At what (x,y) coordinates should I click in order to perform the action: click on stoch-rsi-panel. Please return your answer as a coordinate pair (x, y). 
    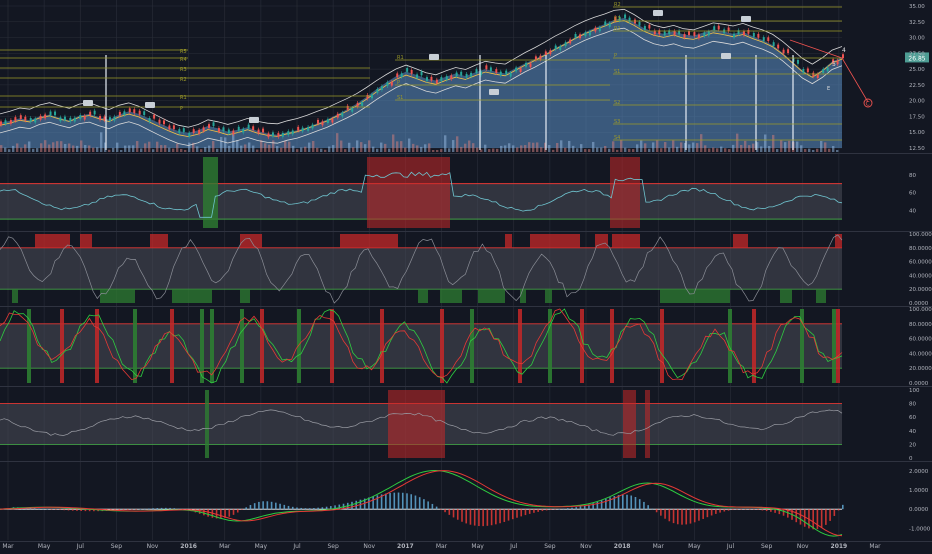
    Looking at the image, I should click on (421, 269).